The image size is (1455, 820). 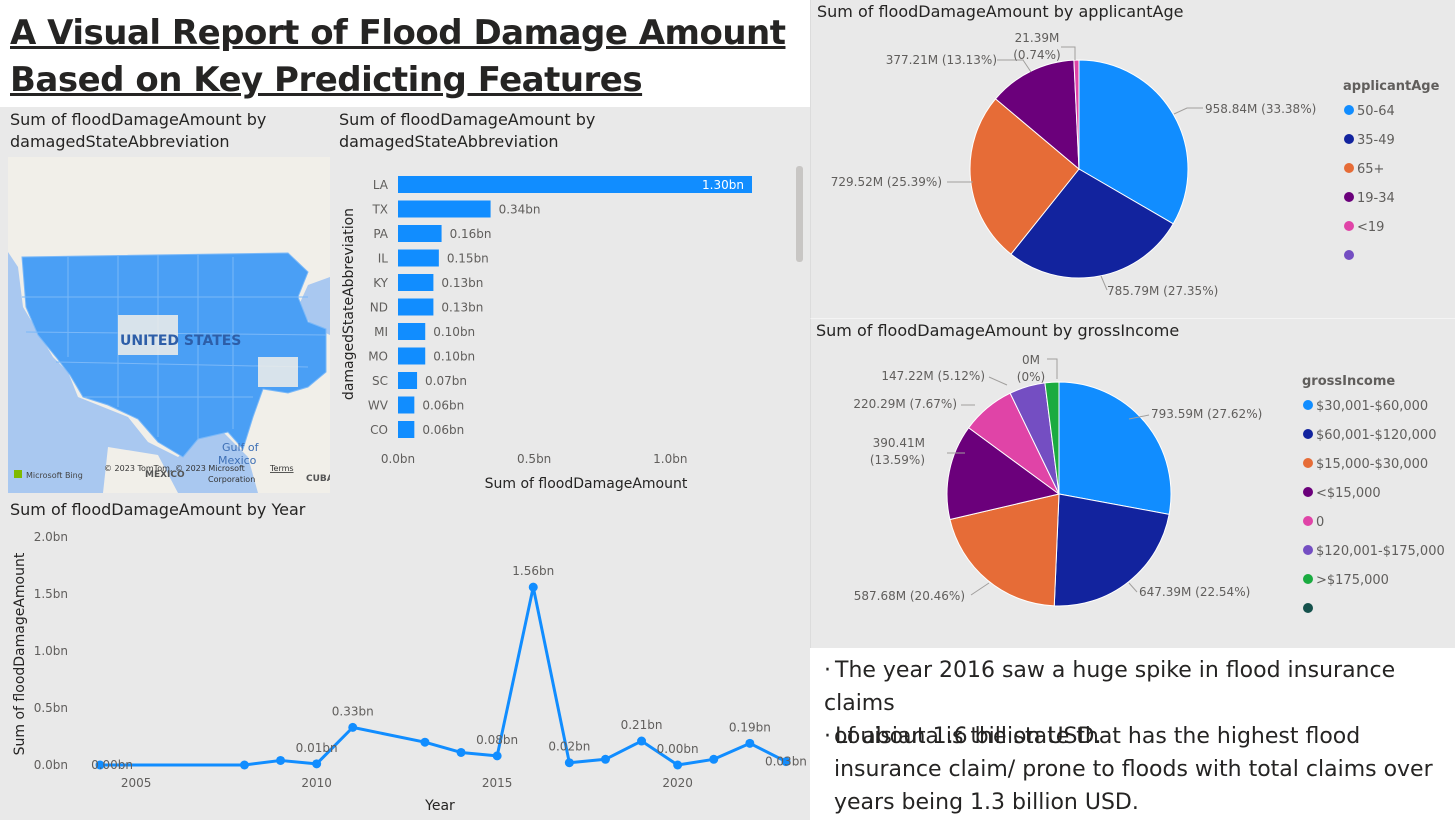 I want to click on map-copyright-2: Corporation, so click(x=231, y=479).